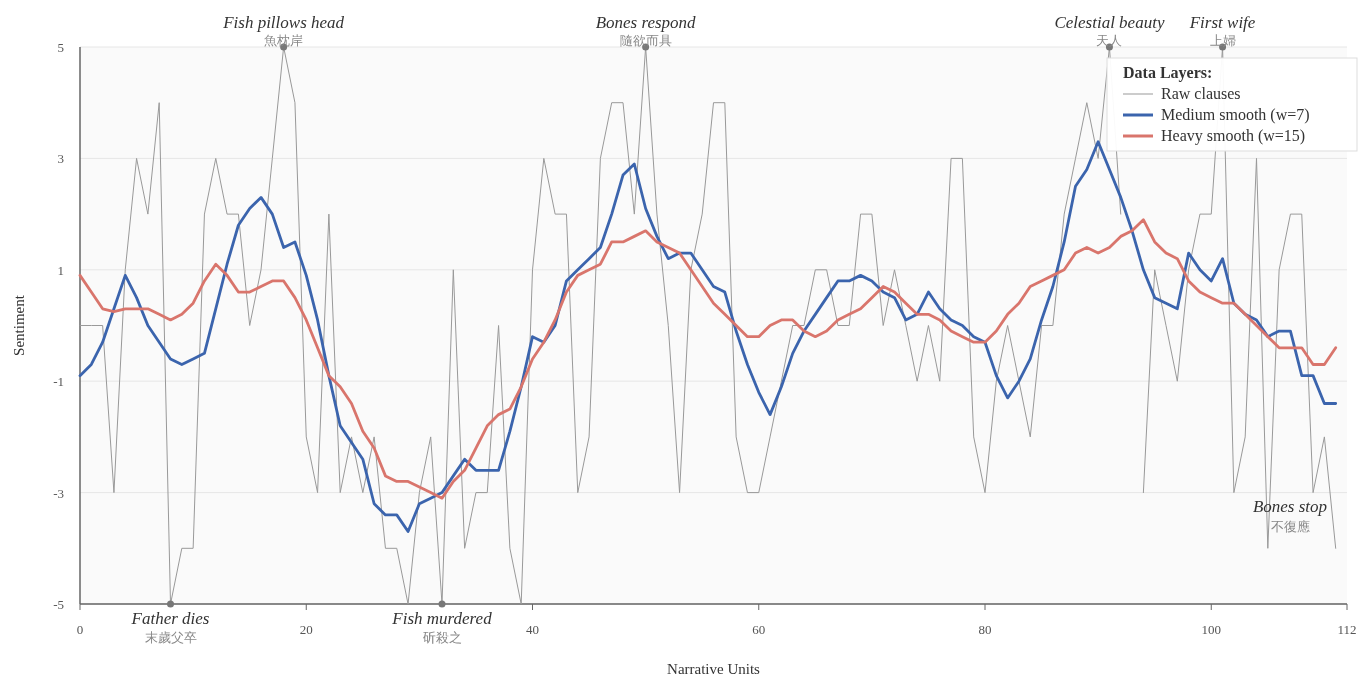 This screenshot has width=1360, height=677. What do you see at coordinates (1222, 30) in the screenshot?
I see `annotation: First wife 上婦` at bounding box center [1222, 30].